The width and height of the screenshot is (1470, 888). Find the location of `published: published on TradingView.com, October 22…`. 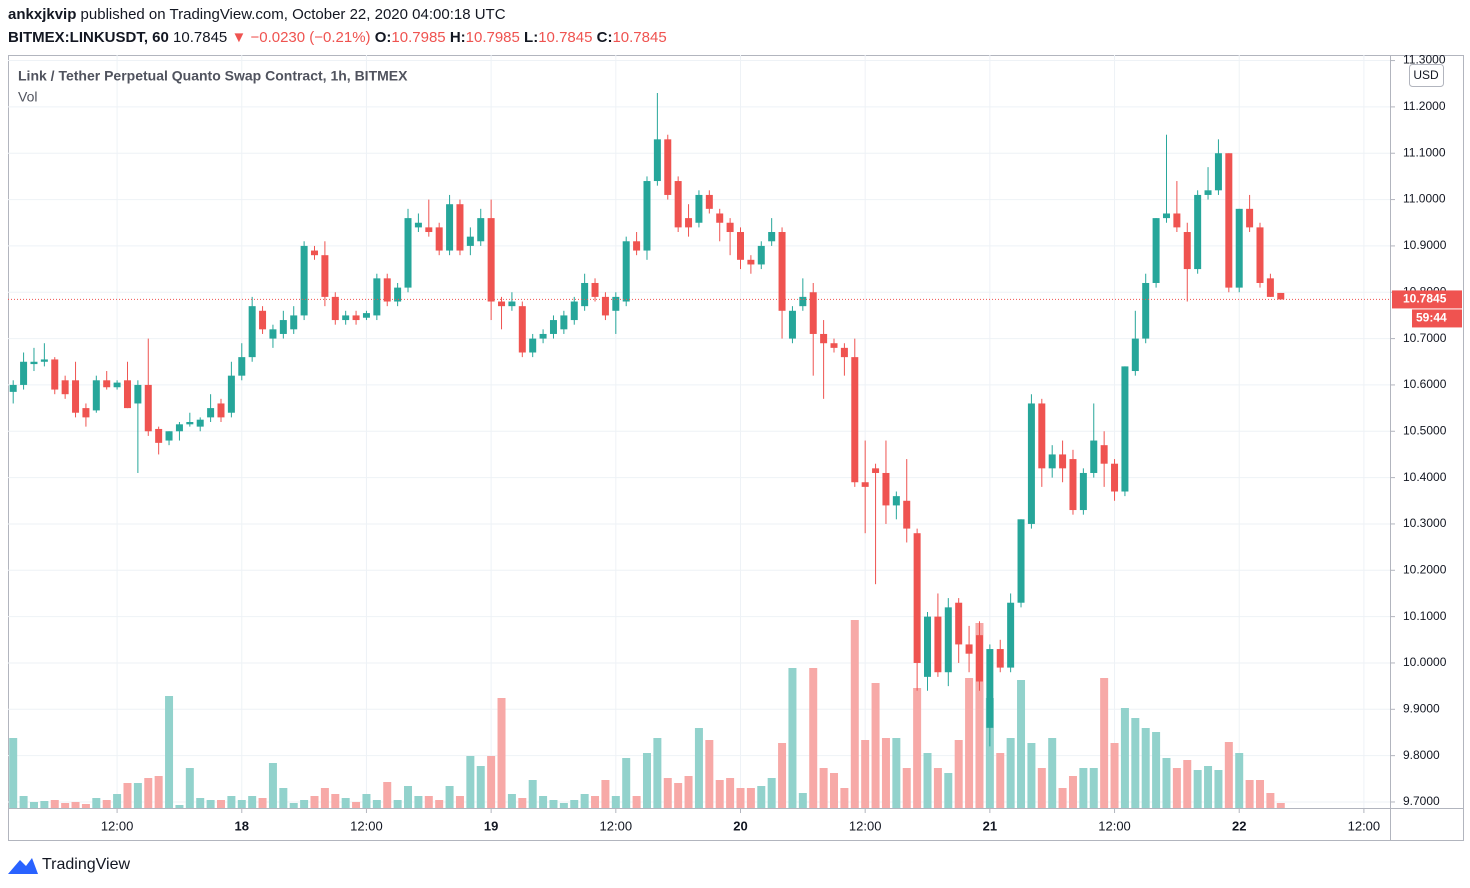

published: published on TradingView.com, October 22… is located at coordinates (293, 14).